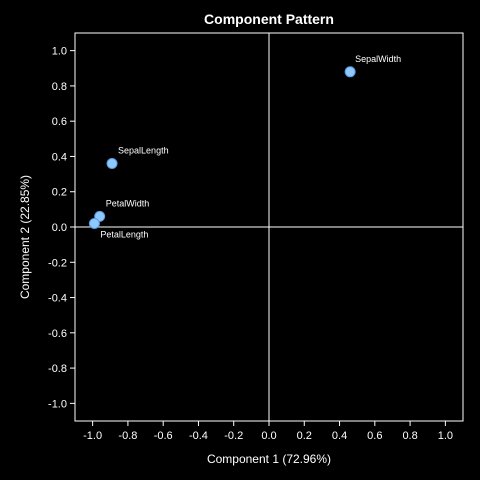 The width and height of the screenshot is (480, 480). Describe the element at coordinates (59, 193) in the screenshot. I see `y-tick-label: 0.2` at that location.